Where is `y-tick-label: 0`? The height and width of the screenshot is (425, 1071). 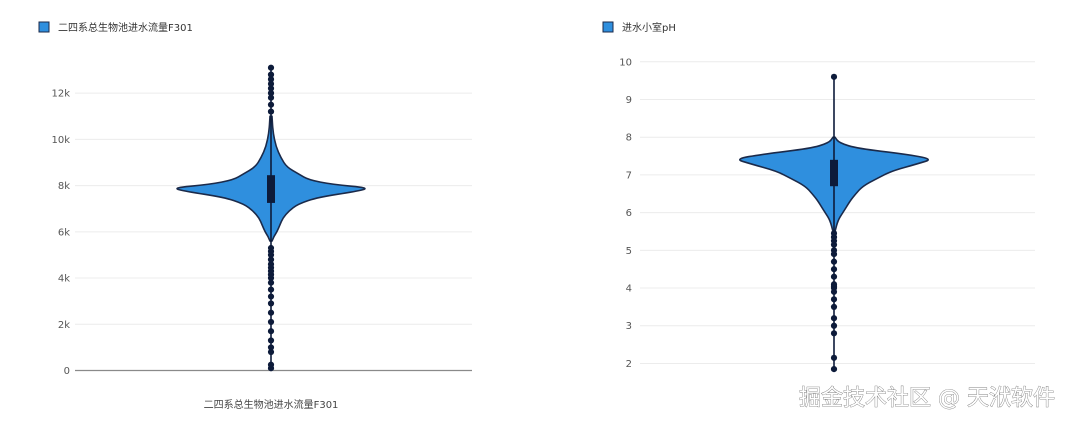
y-tick-label: 0 is located at coordinates (67, 371).